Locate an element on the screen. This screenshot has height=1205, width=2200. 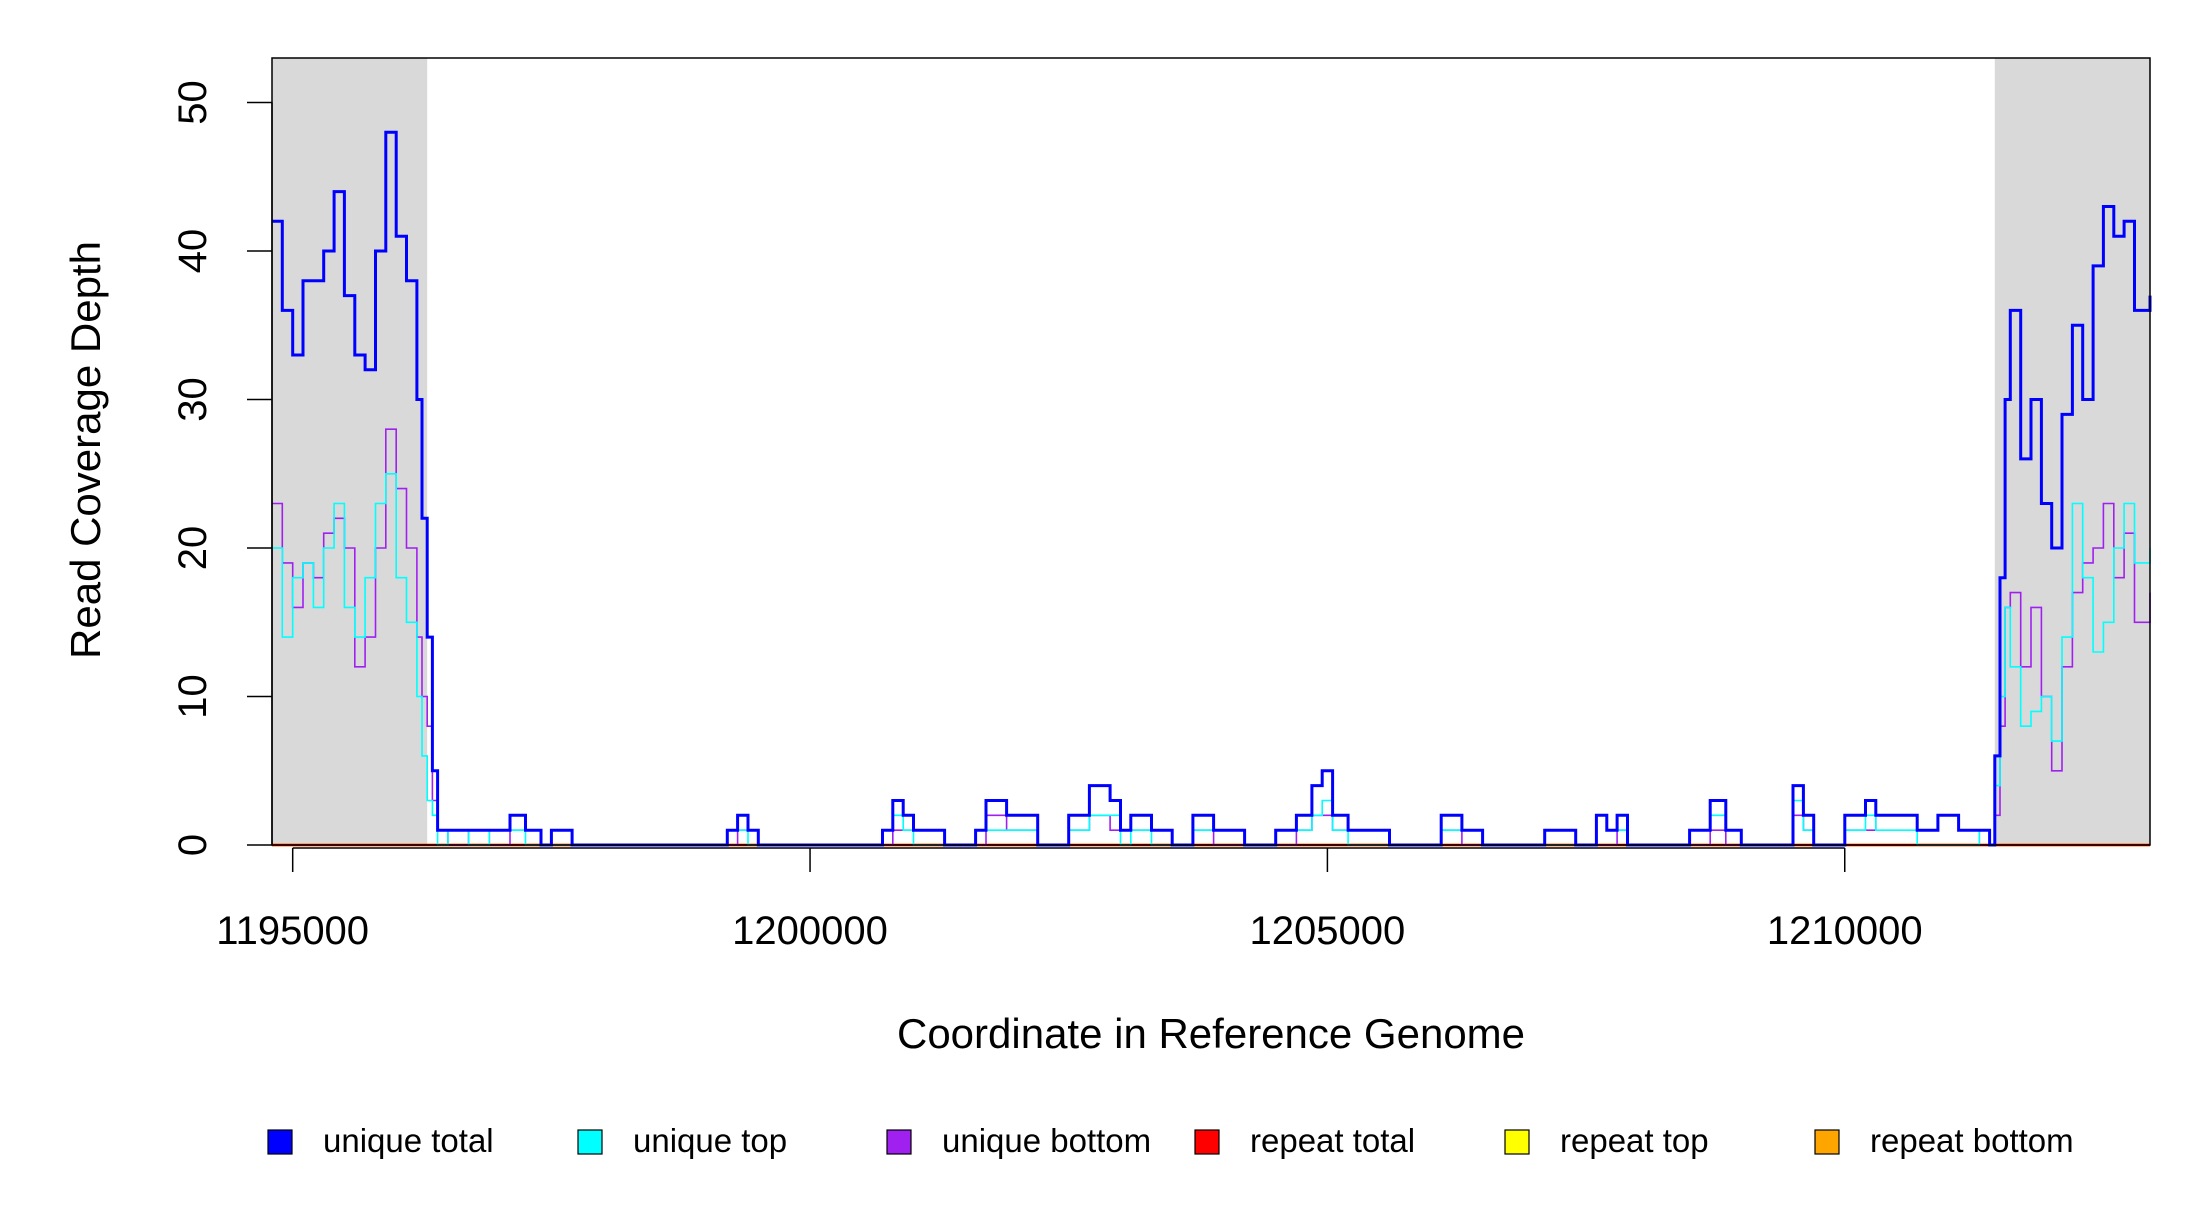
y-tick-label: 0 is located at coordinates (193, 845).